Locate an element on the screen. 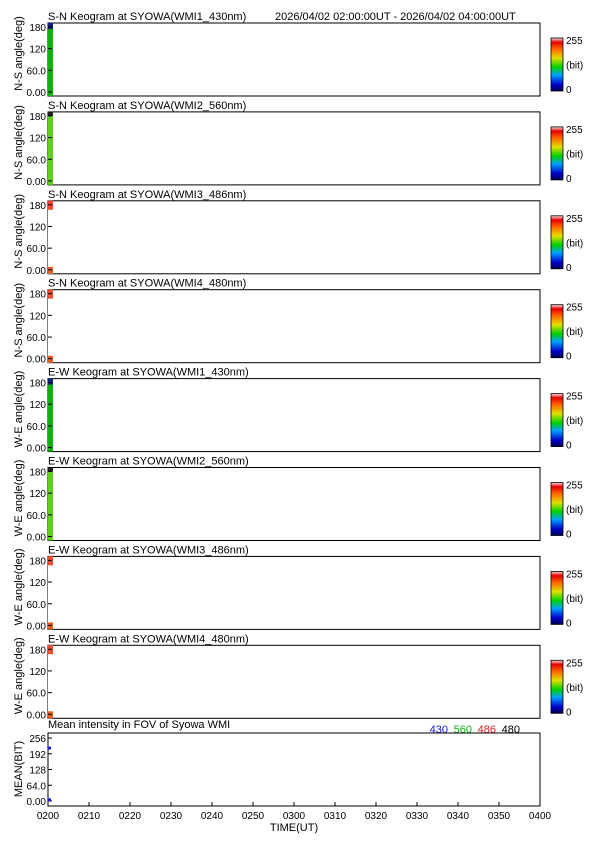 Image resolution: width=595 pixels, height=842 pixels. legend-480: 480 is located at coordinates (511, 730).